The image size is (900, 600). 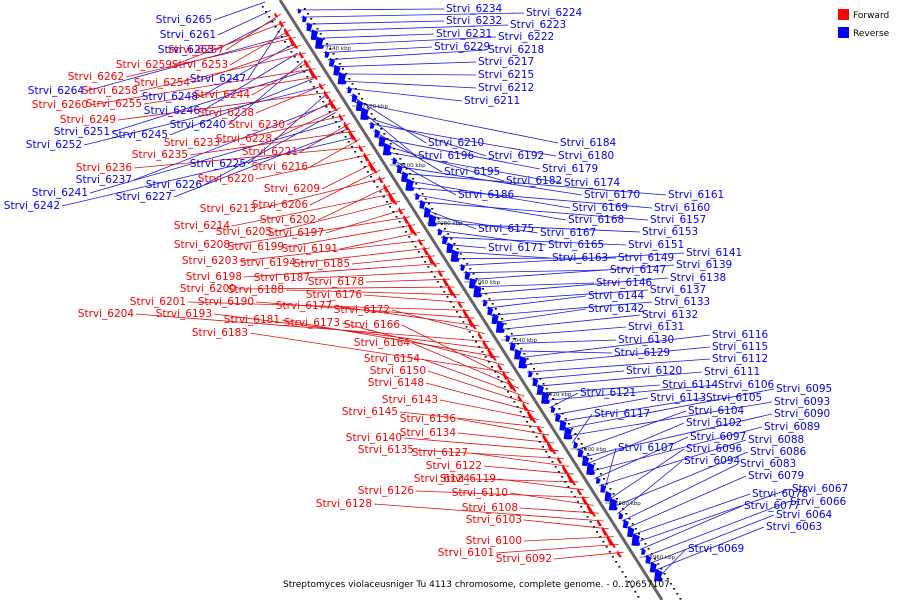 What do you see at coordinates (698, 278) in the screenshot?
I see `gene-label: Strvi_6138` at bounding box center [698, 278].